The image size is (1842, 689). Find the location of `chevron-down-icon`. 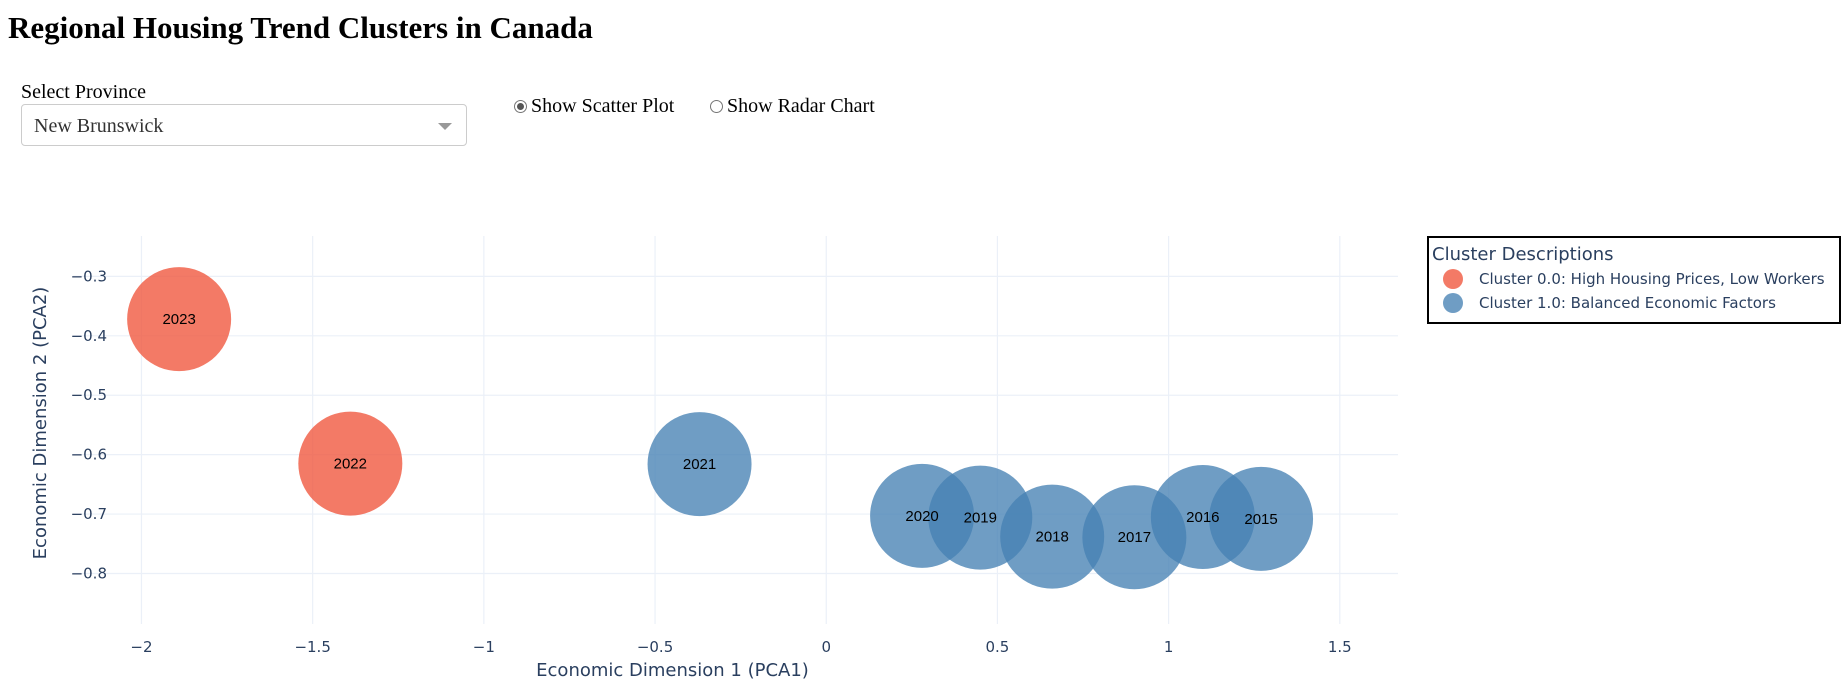

chevron-down-icon is located at coordinates (445, 126).